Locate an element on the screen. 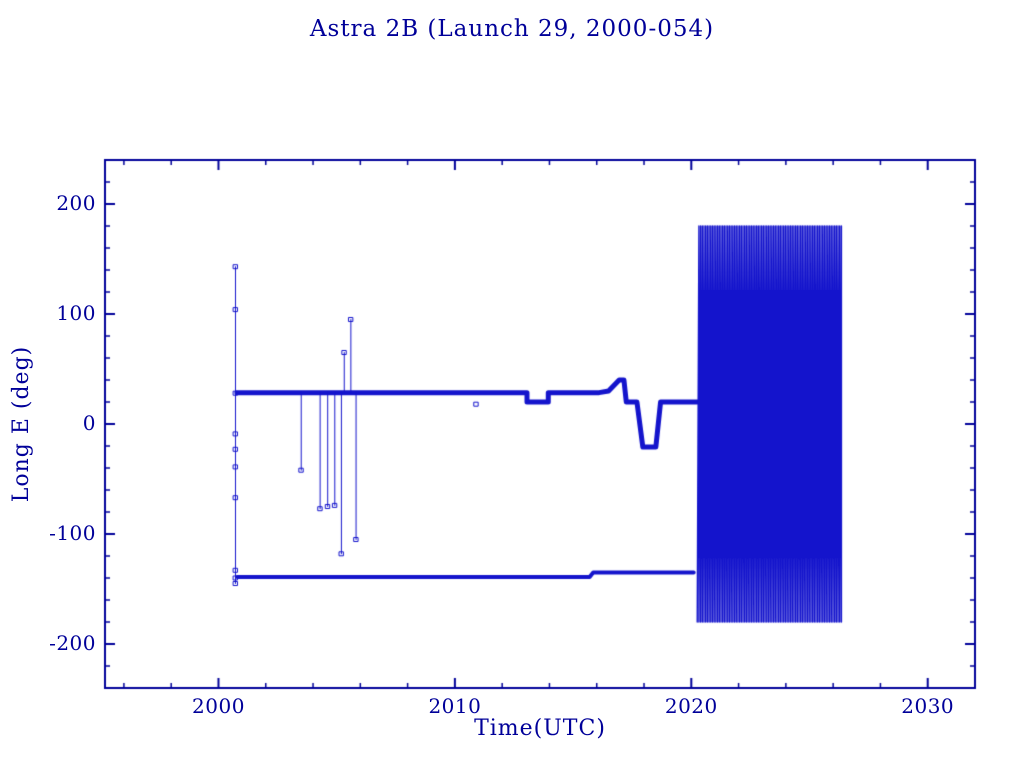  y-tick-label: -200 is located at coordinates (72, 643).